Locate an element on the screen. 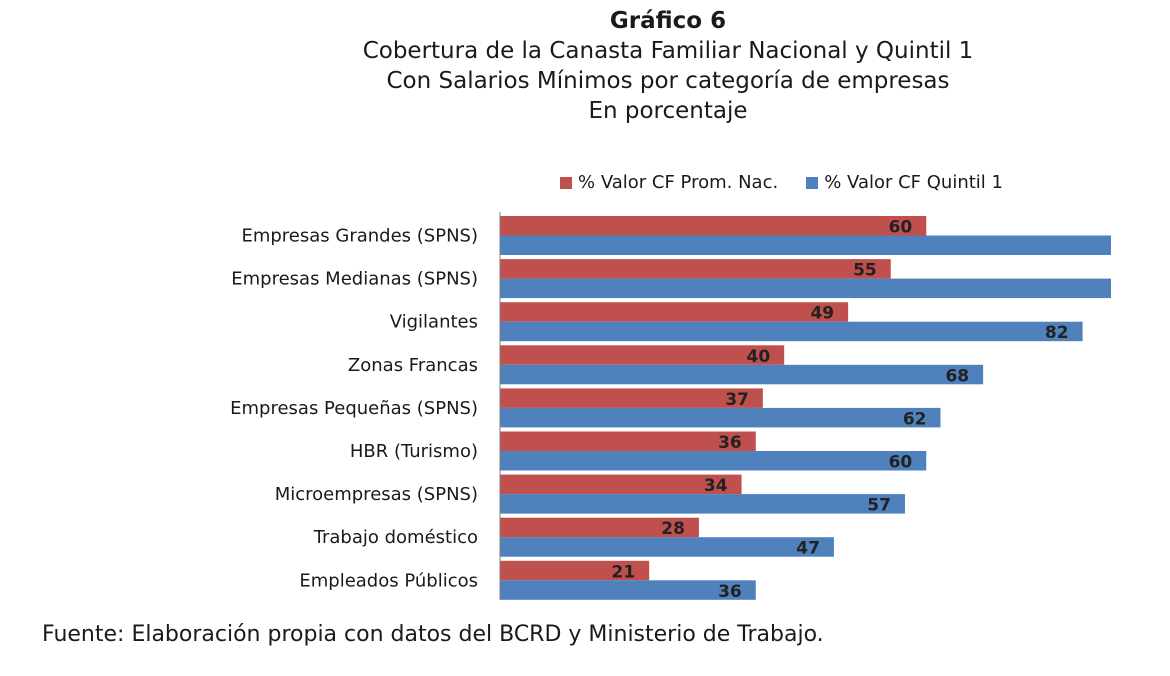 This screenshot has height=676, width=1170. data-label: 55 is located at coordinates (865, 271).